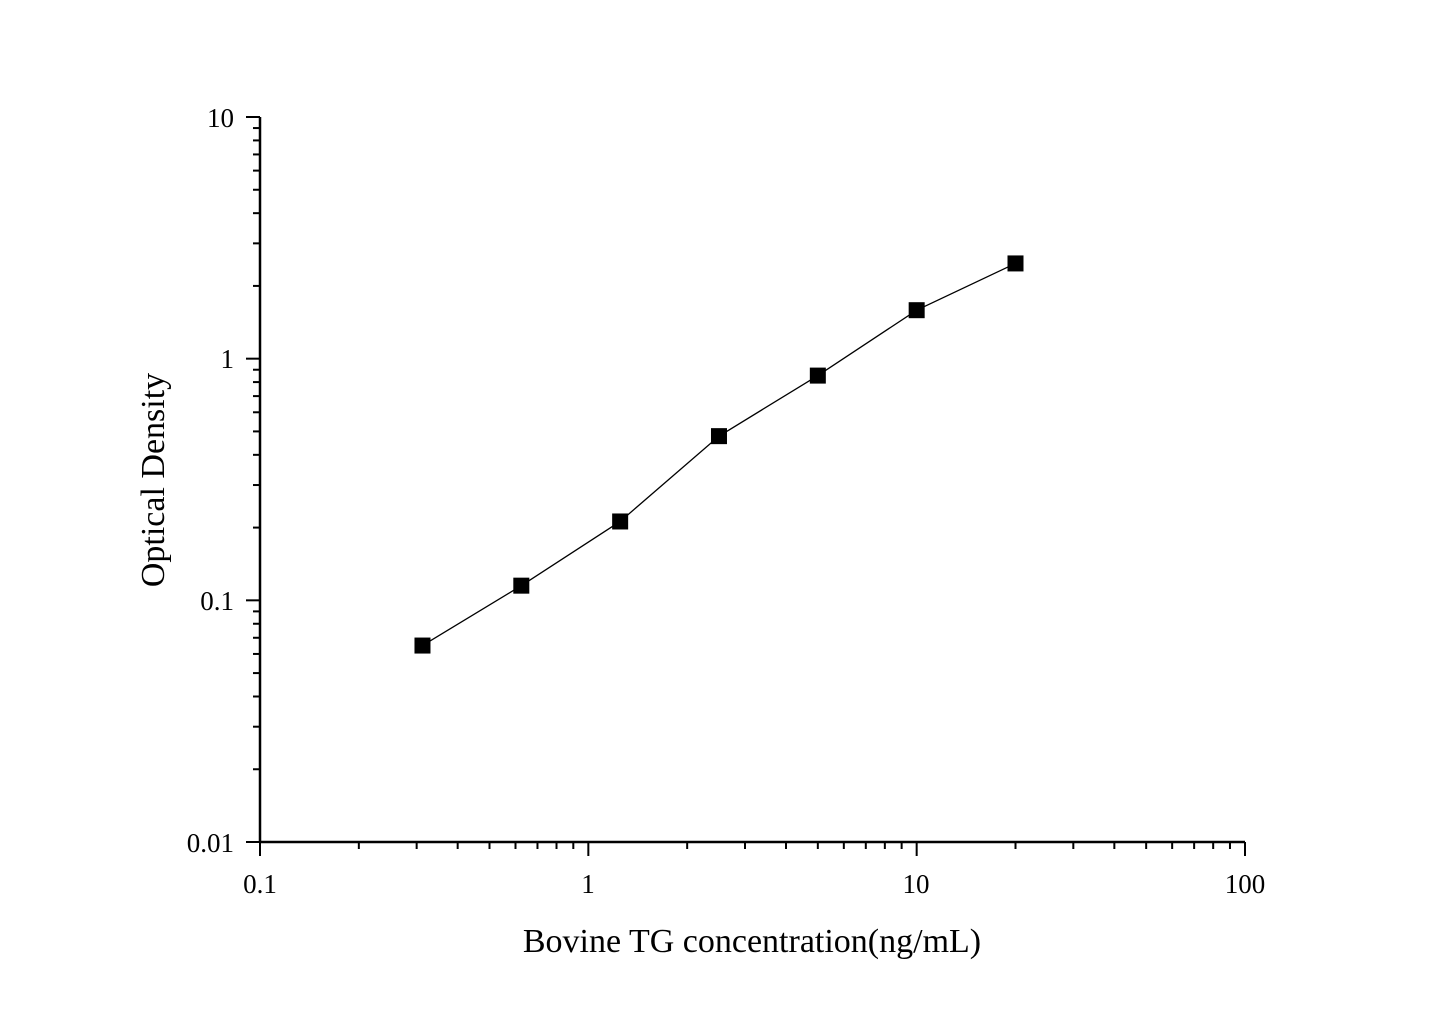 The width and height of the screenshot is (1445, 1009). Describe the element at coordinates (220, 118) in the screenshot. I see `y-tick-label: 10` at that location.